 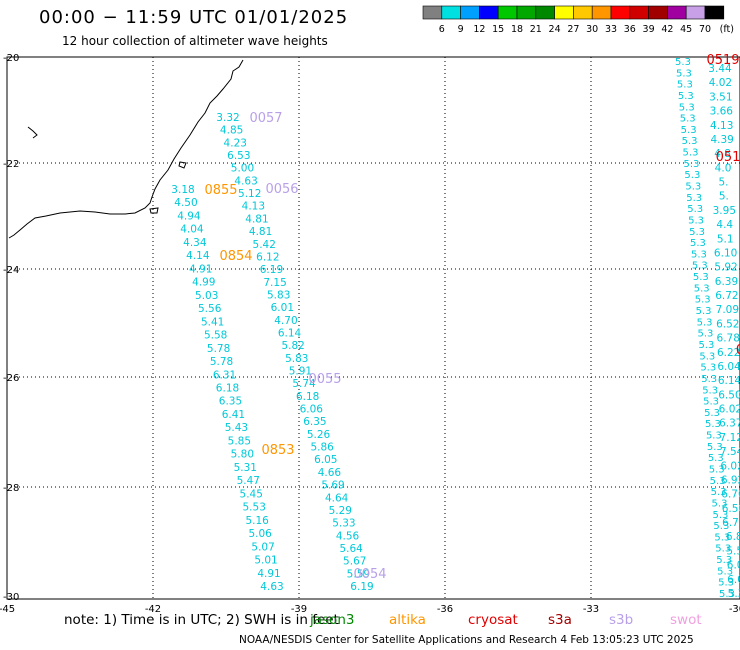 I want to click on track-value-right: 4.4, so click(x=724, y=225).